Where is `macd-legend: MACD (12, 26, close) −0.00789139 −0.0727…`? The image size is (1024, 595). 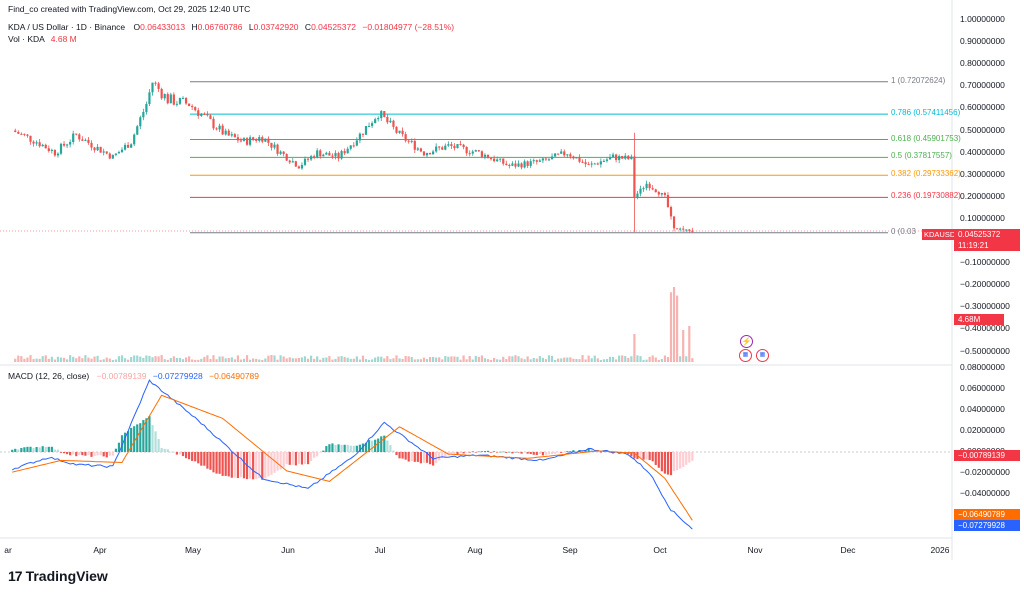 macd-legend: MACD (12, 26, close) −0.00789139 −0.0727… is located at coordinates (133, 376).